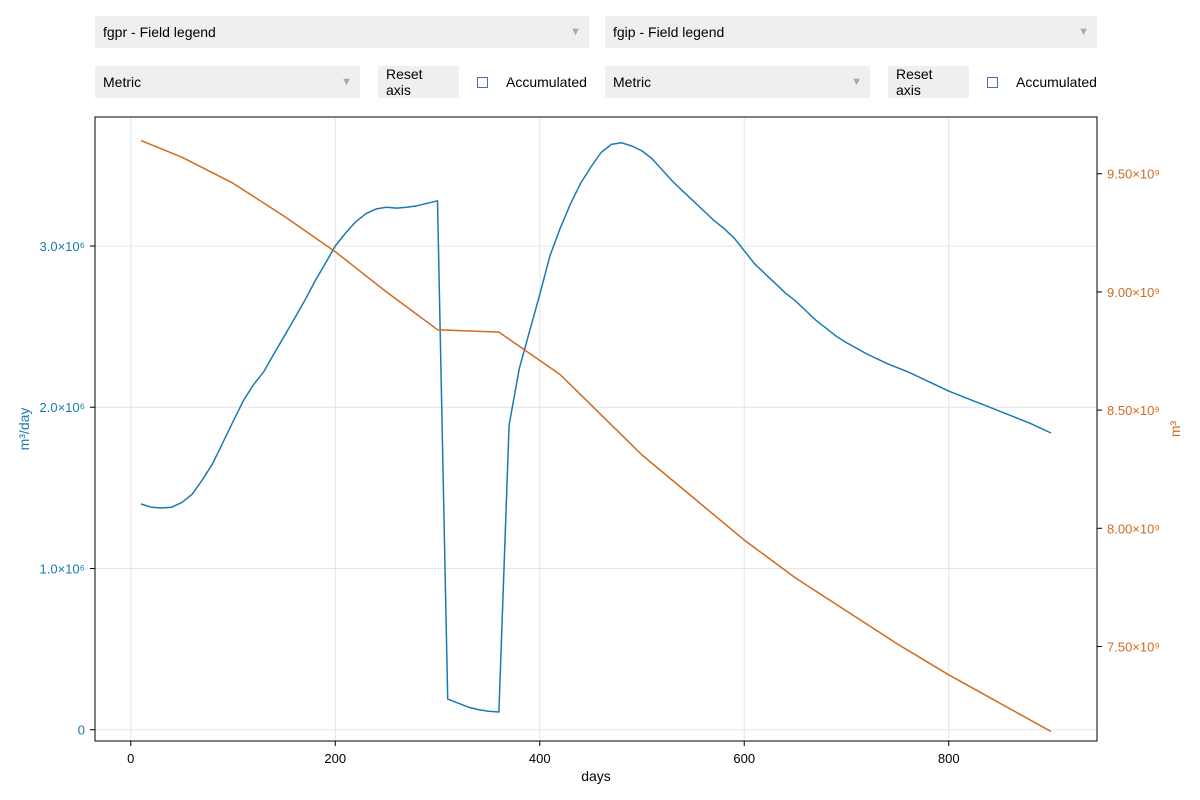 This screenshot has width=1200, height=800. What do you see at coordinates (1133, 174) in the screenshot?
I see `right-tick-label: 9.50×10⁹` at bounding box center [1133, 174].